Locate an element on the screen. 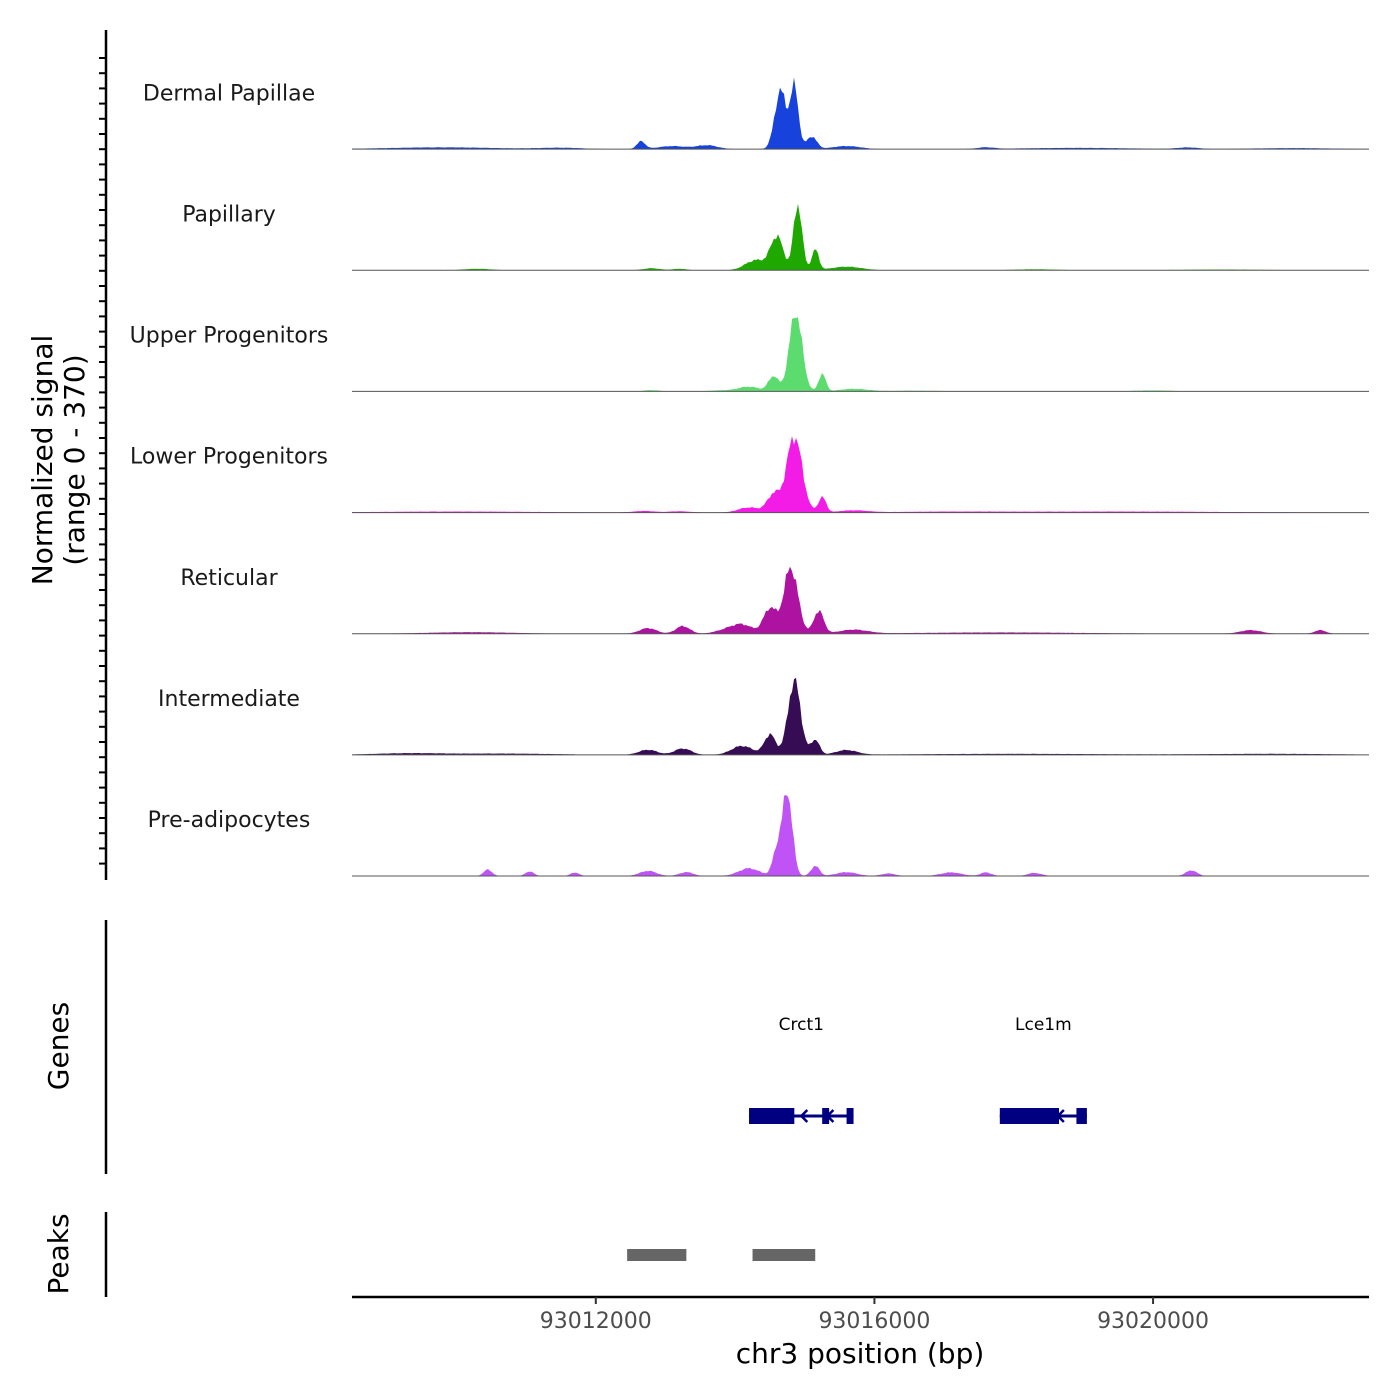 This screenshot has height=1400, width=1400. y-axis-title-line1: Normalized signal is located at coordinates (42, 460).